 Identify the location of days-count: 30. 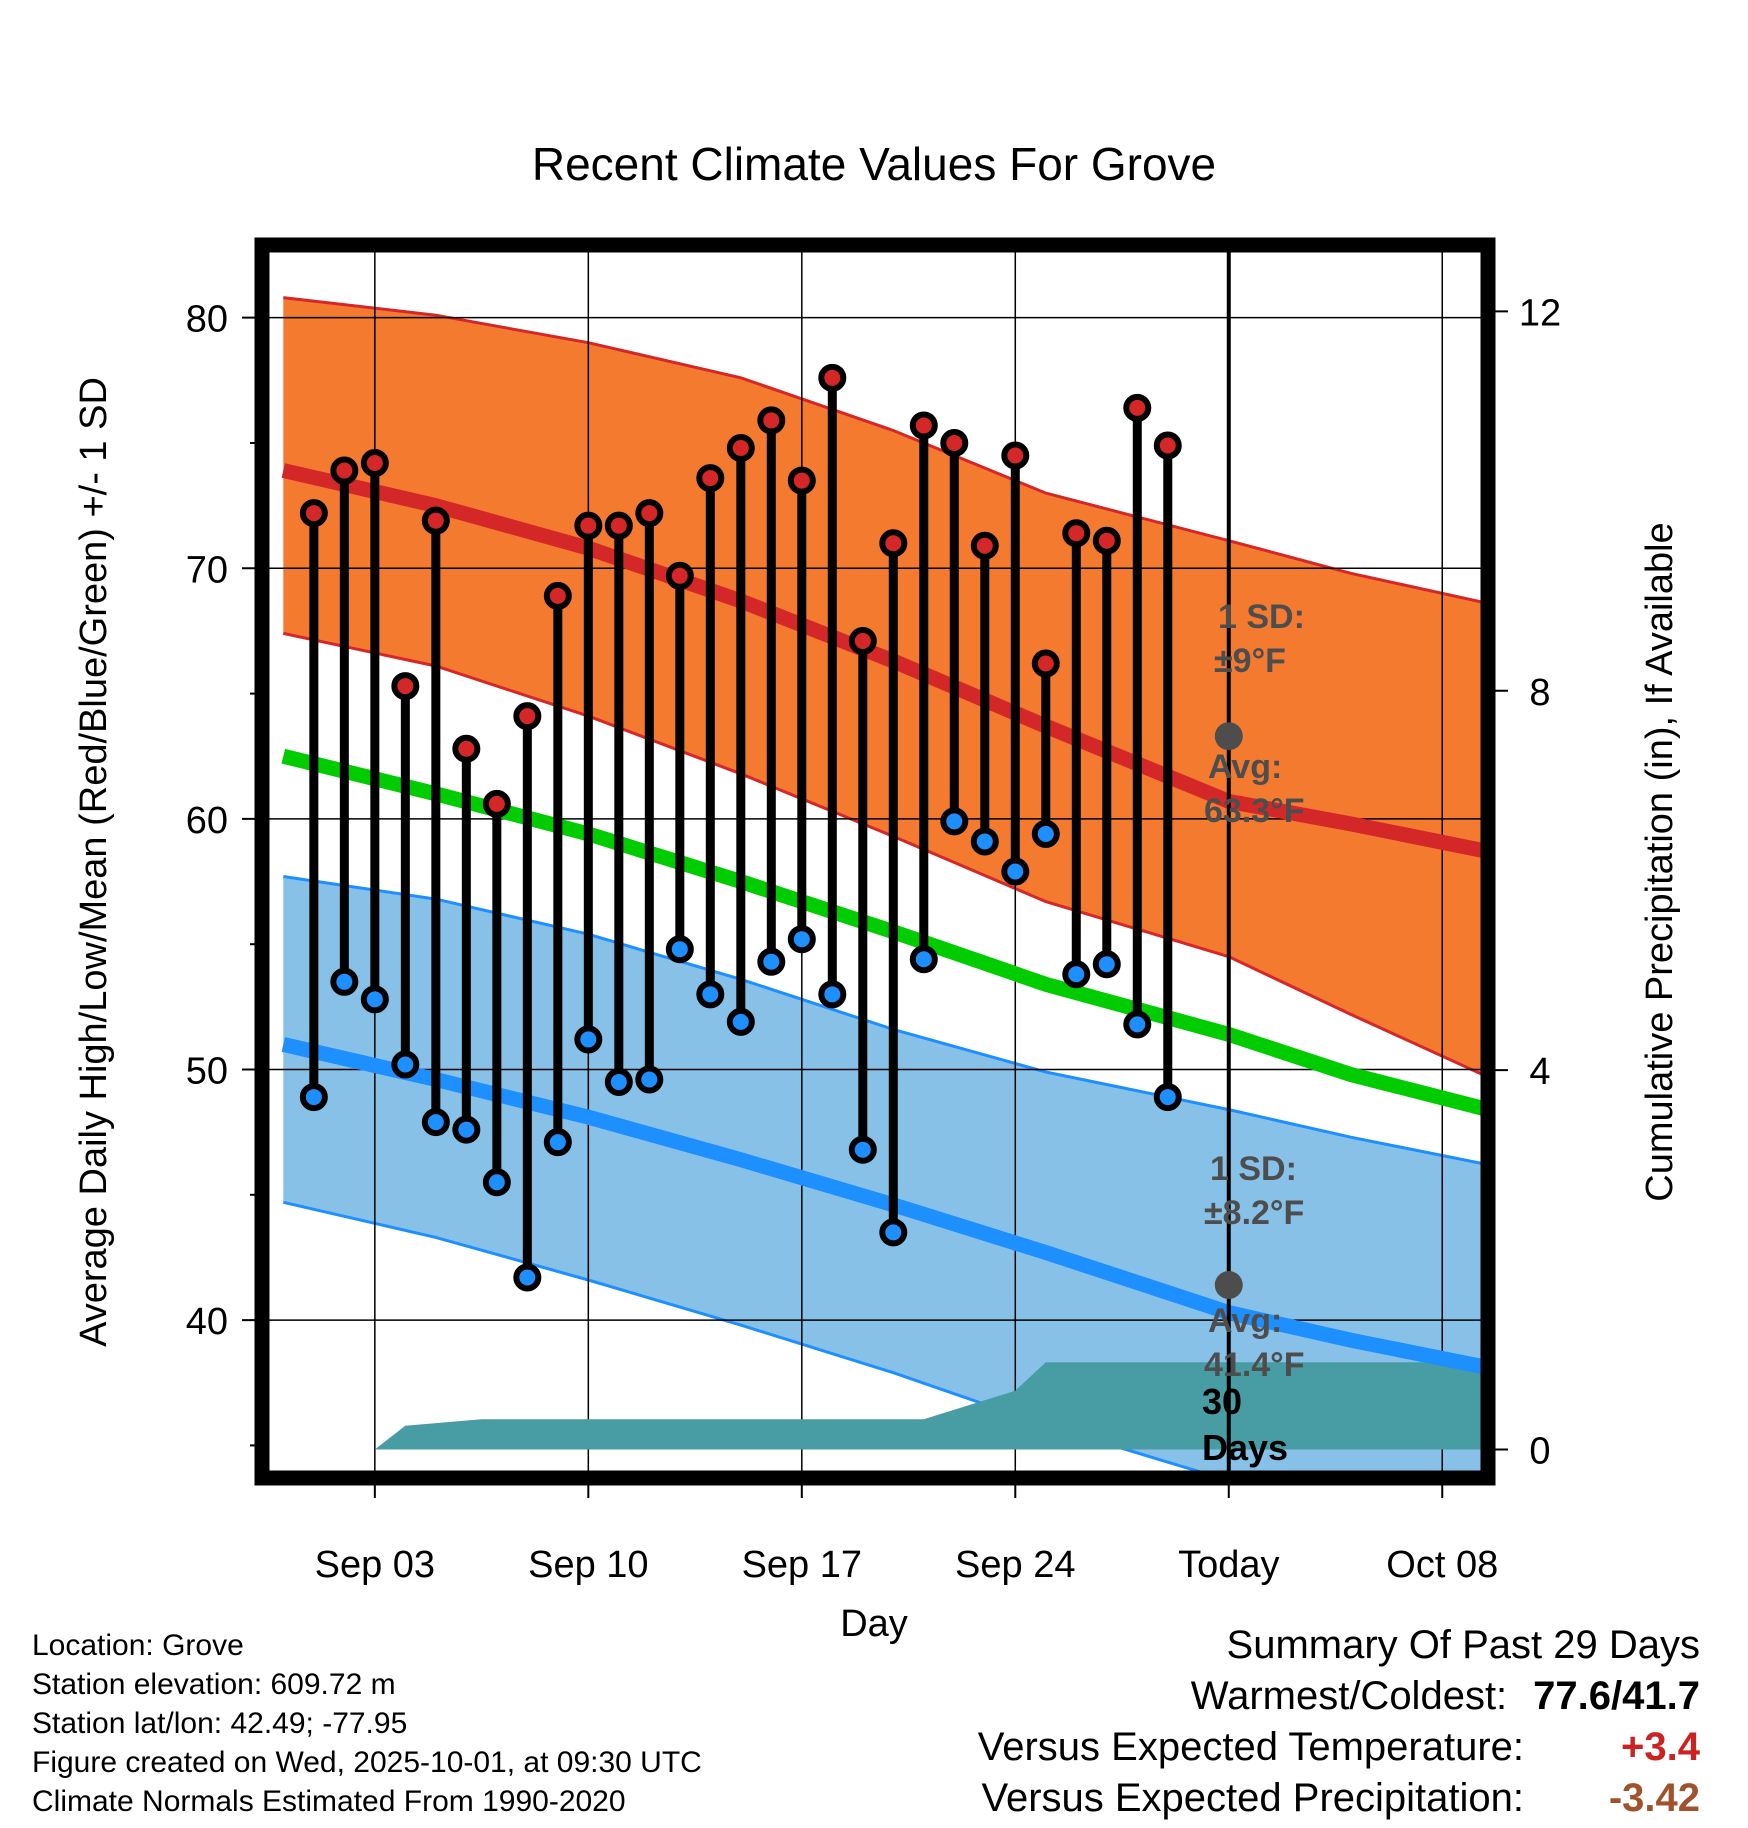
(1222, 1401).